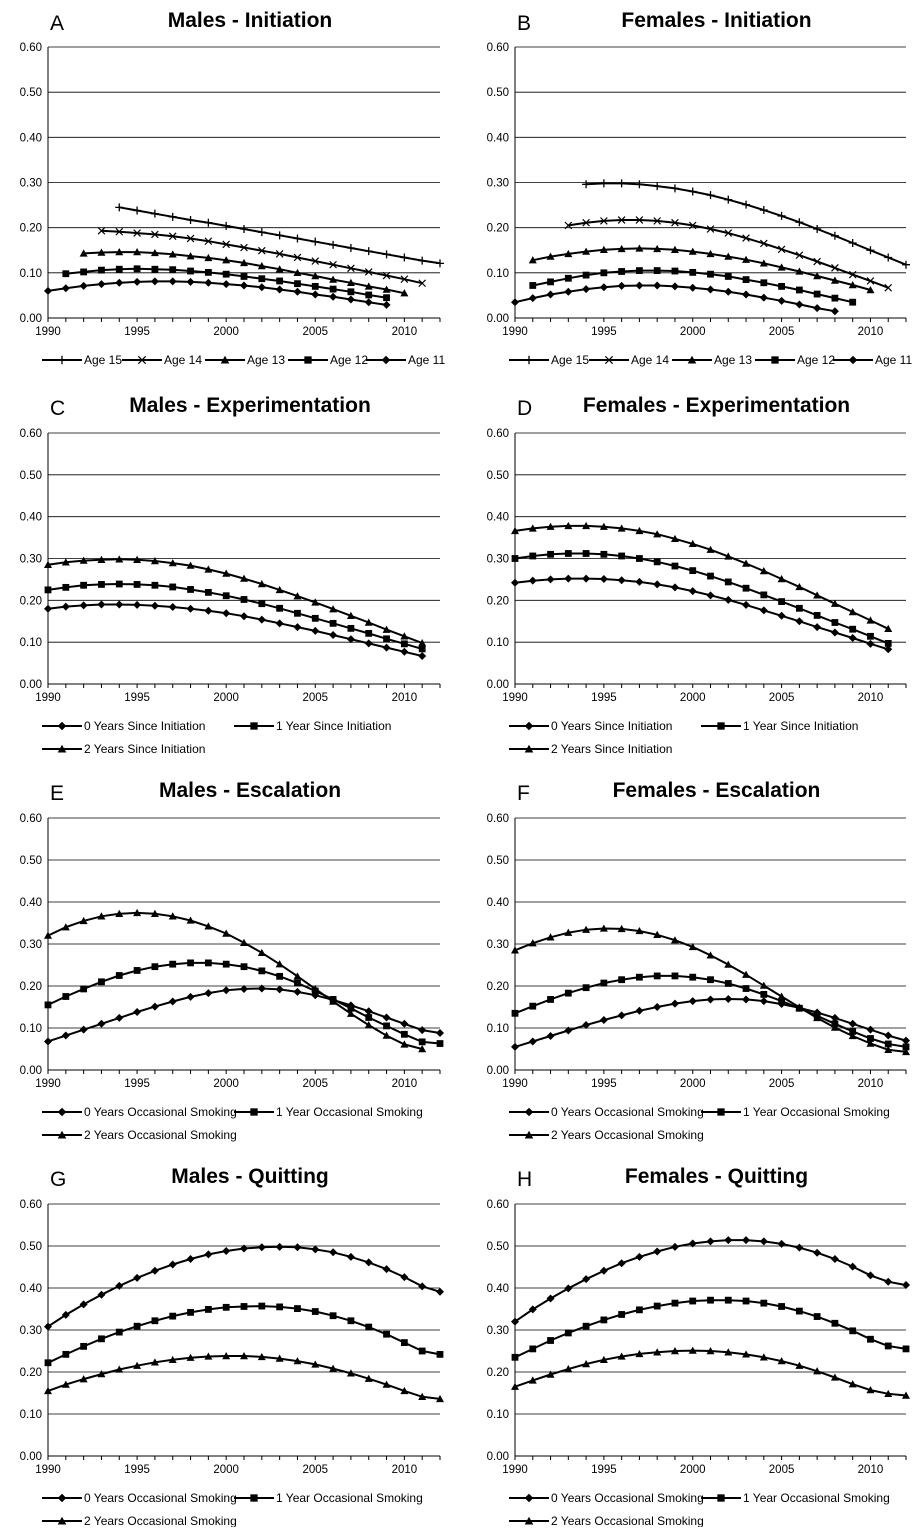 The height and width of the screenshot is (1532, 914). Describe the element at coordinates (795, 360) in the screenshot. I see `legend-item: Age 12` at that location.